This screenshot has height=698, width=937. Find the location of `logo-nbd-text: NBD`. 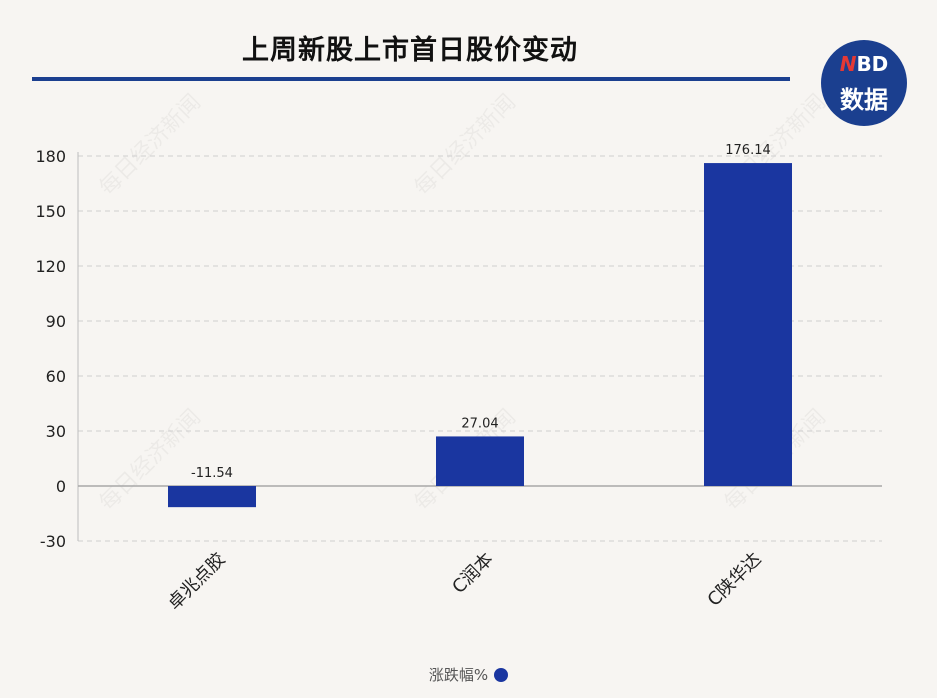

logo-nbd-text: NBD is located at coordinates (864, 64).